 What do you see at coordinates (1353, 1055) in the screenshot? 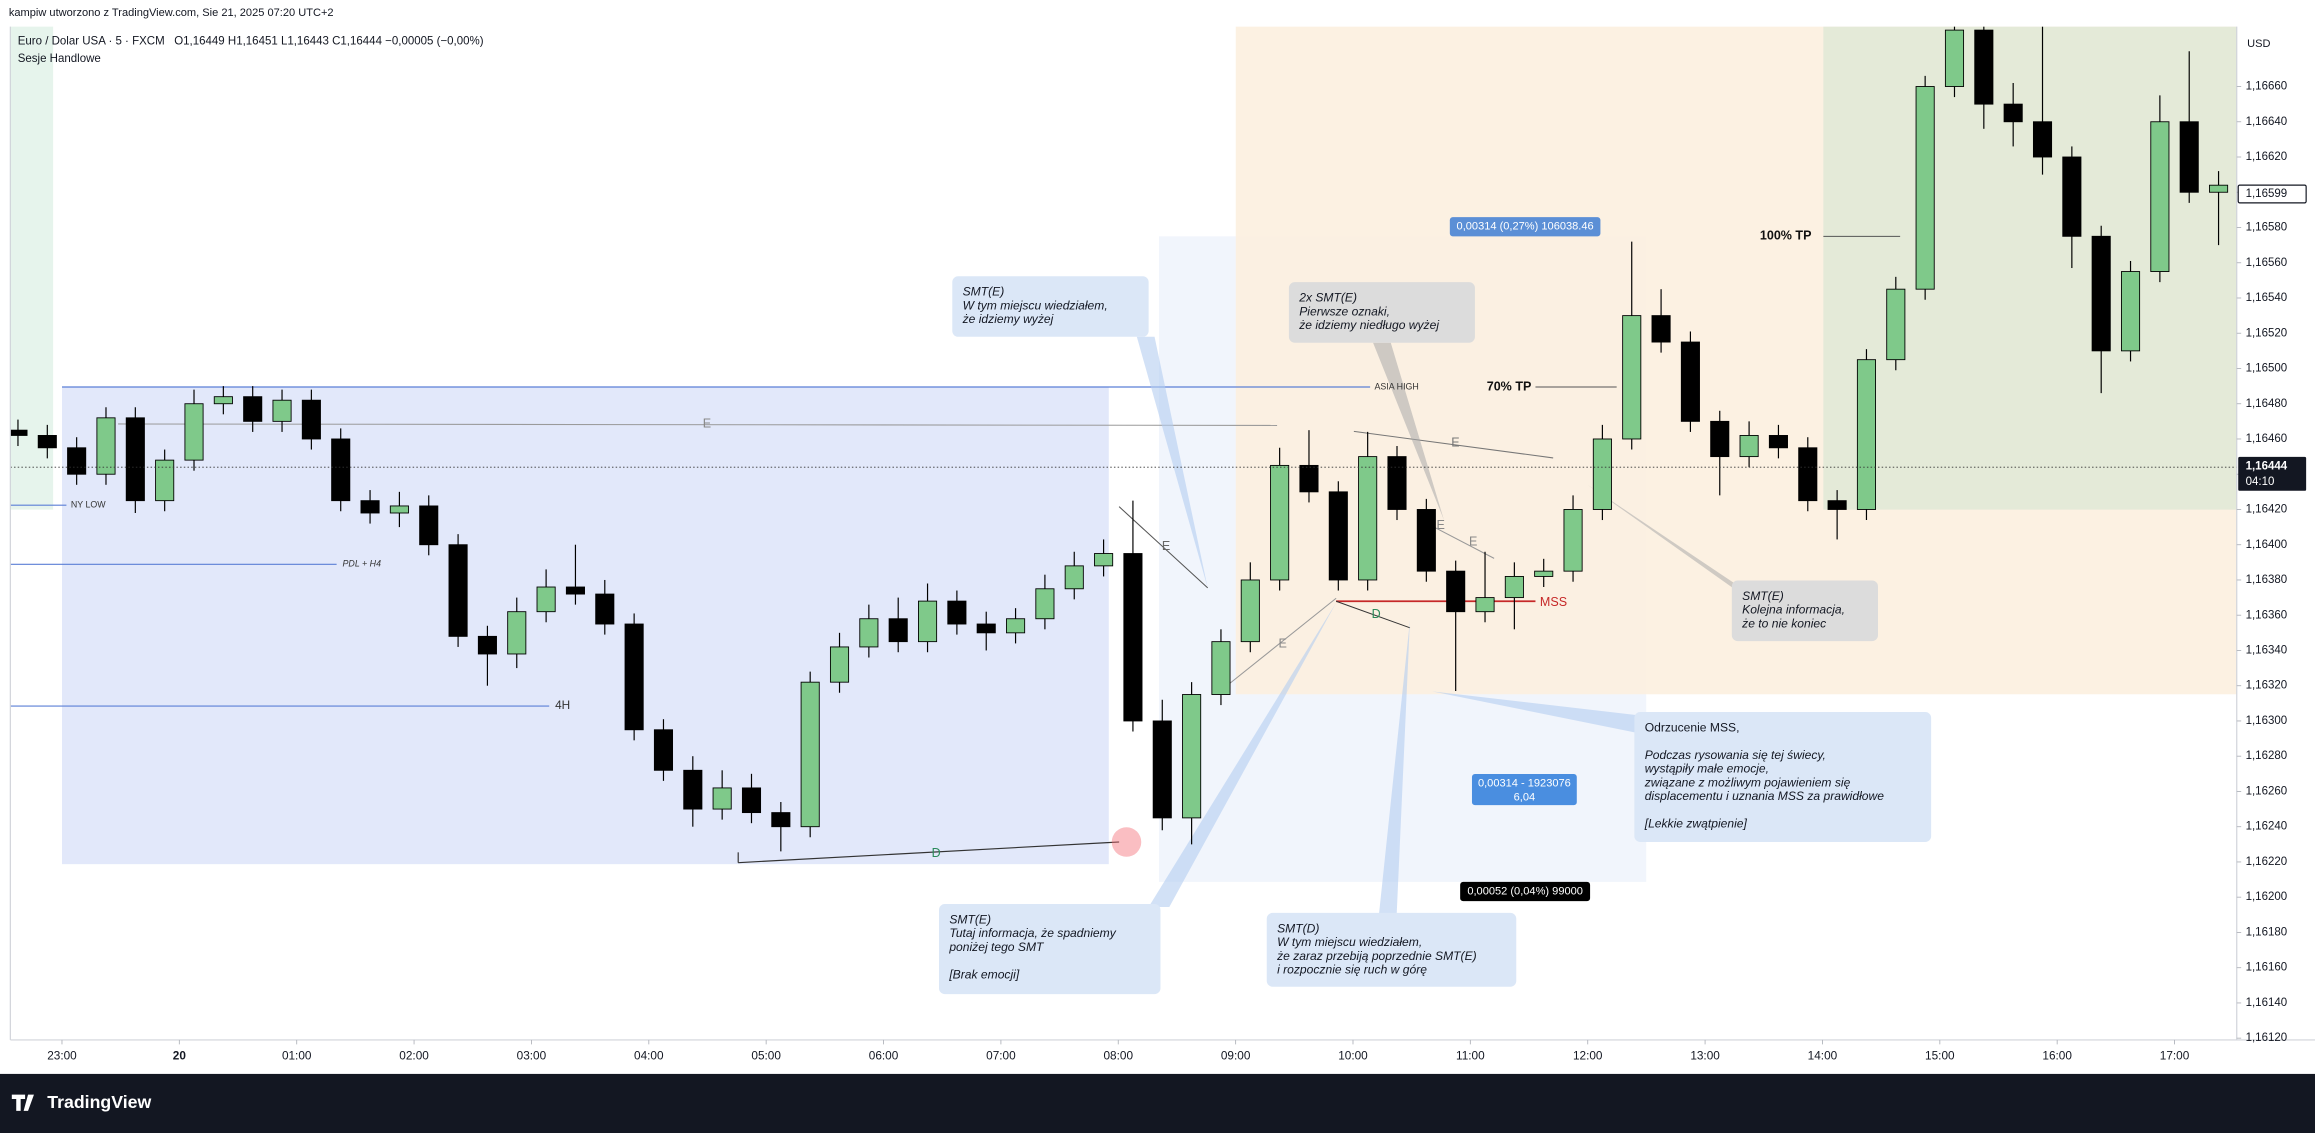
I see `x-tick-label: 10:00` at bounding box center [1353, 1055].